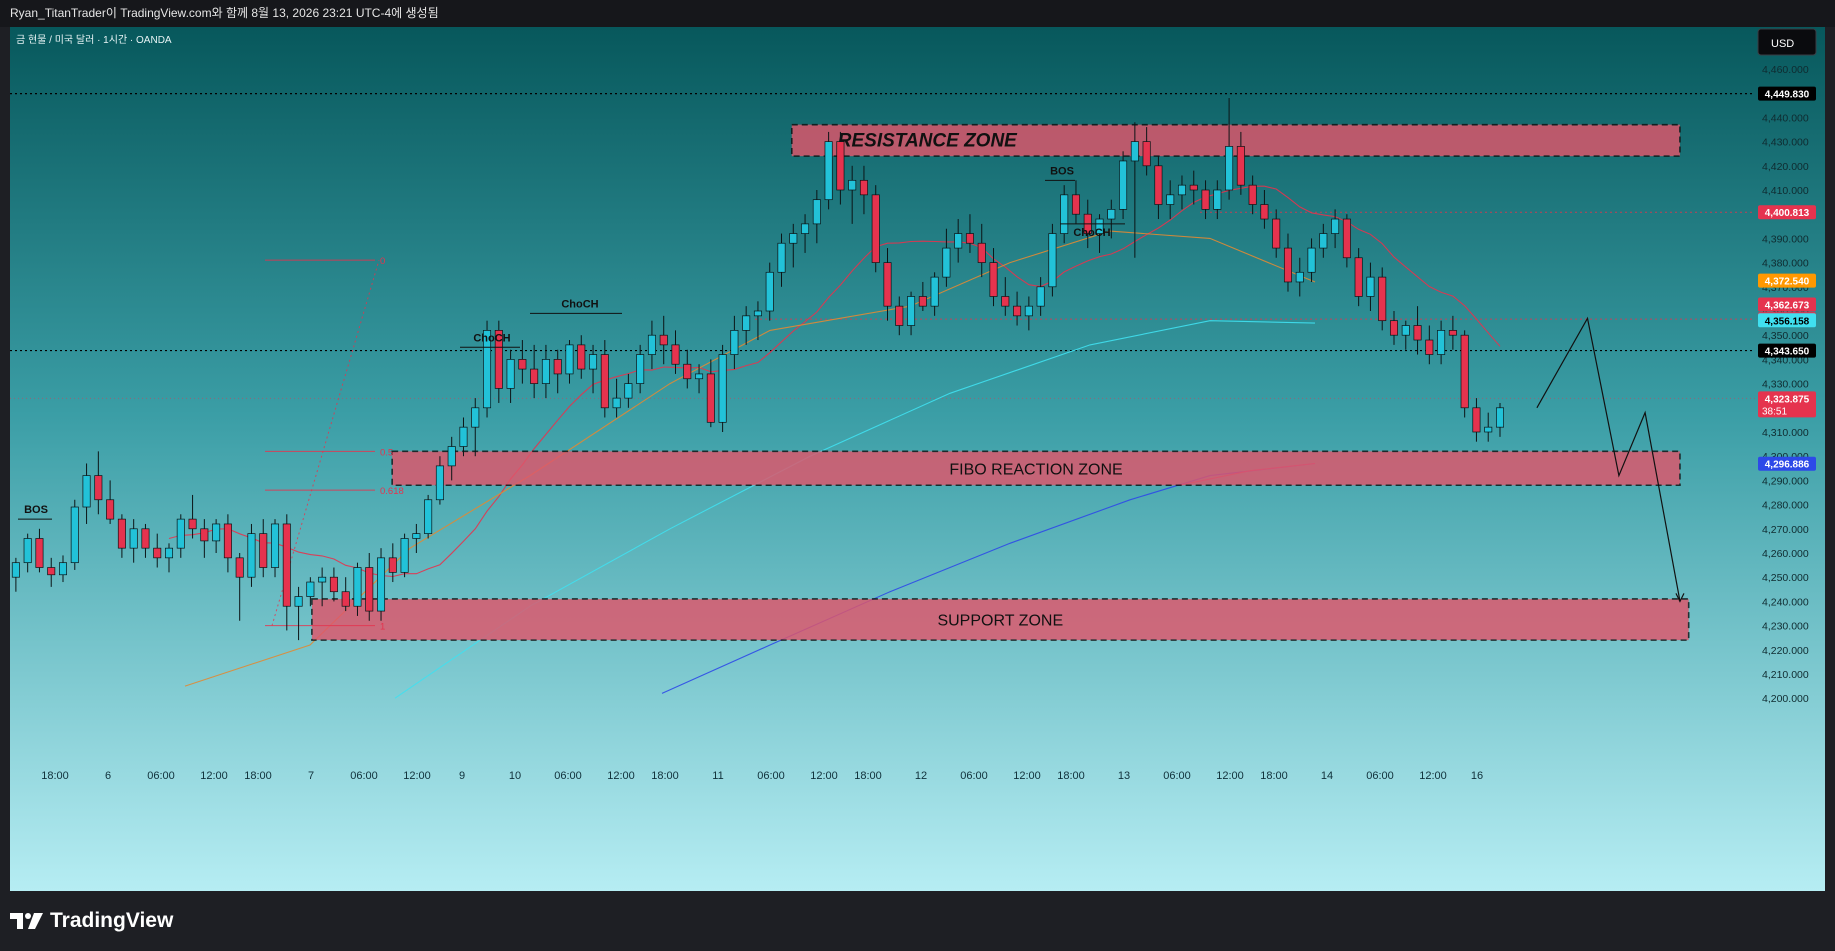 The image size is (1835, 951). What do you see at coordinates (1785, 578) in the screenshot?
I see `y-tick-label: 4,250.000` at bounding box center [1785, 578].